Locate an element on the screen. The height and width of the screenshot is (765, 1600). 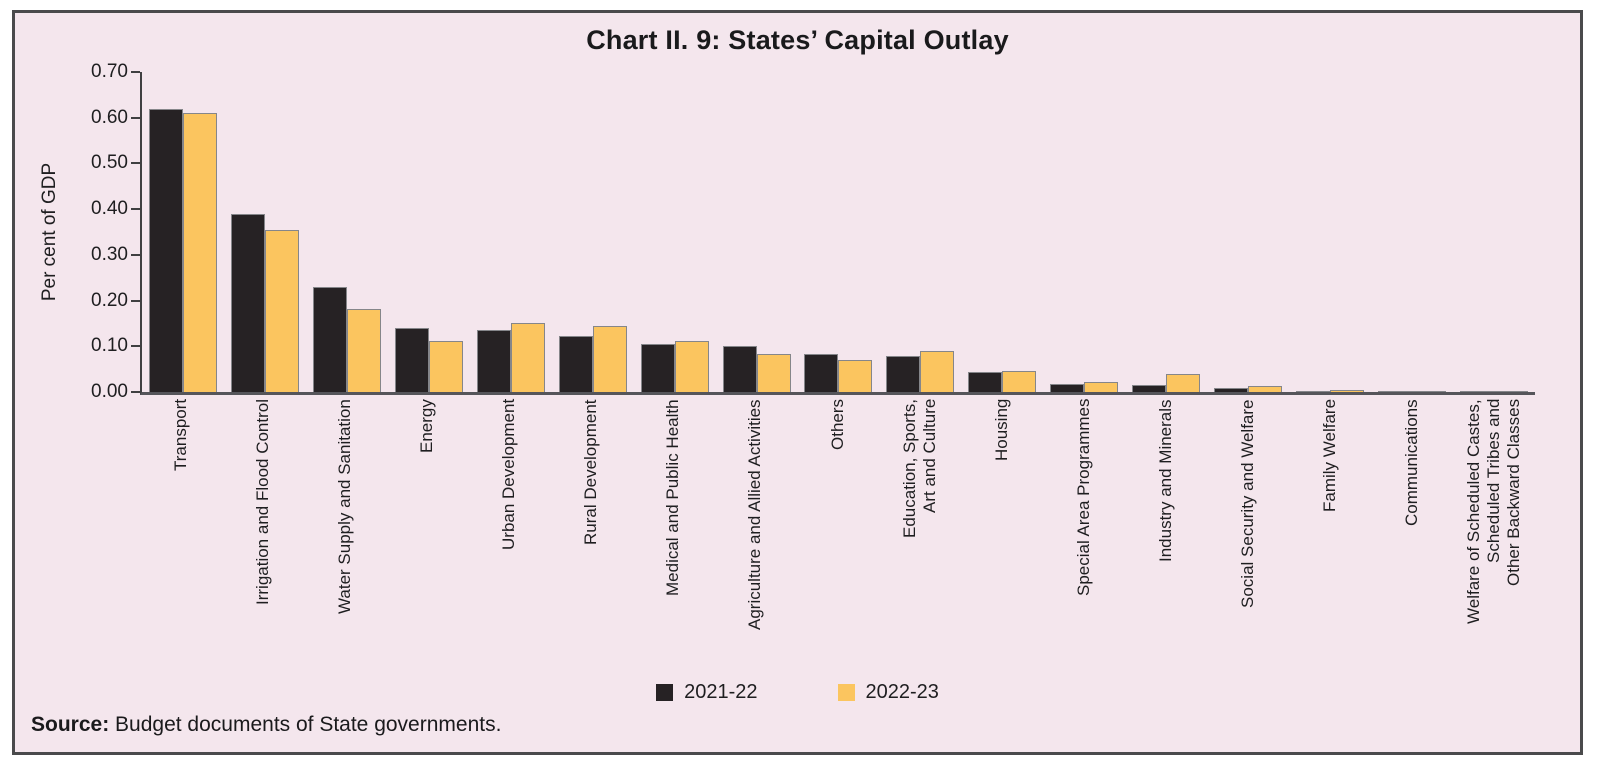
x-label-2: Water Supply and Sanitation is located at coordinates (345, 506).